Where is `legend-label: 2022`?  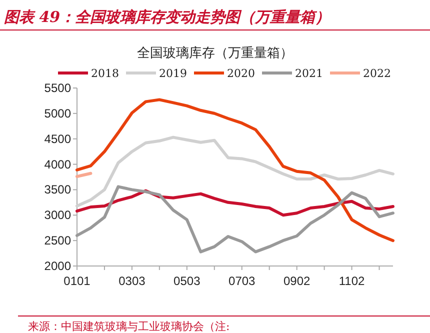 legend-label: 2022 is located at coordinates (377, 73).